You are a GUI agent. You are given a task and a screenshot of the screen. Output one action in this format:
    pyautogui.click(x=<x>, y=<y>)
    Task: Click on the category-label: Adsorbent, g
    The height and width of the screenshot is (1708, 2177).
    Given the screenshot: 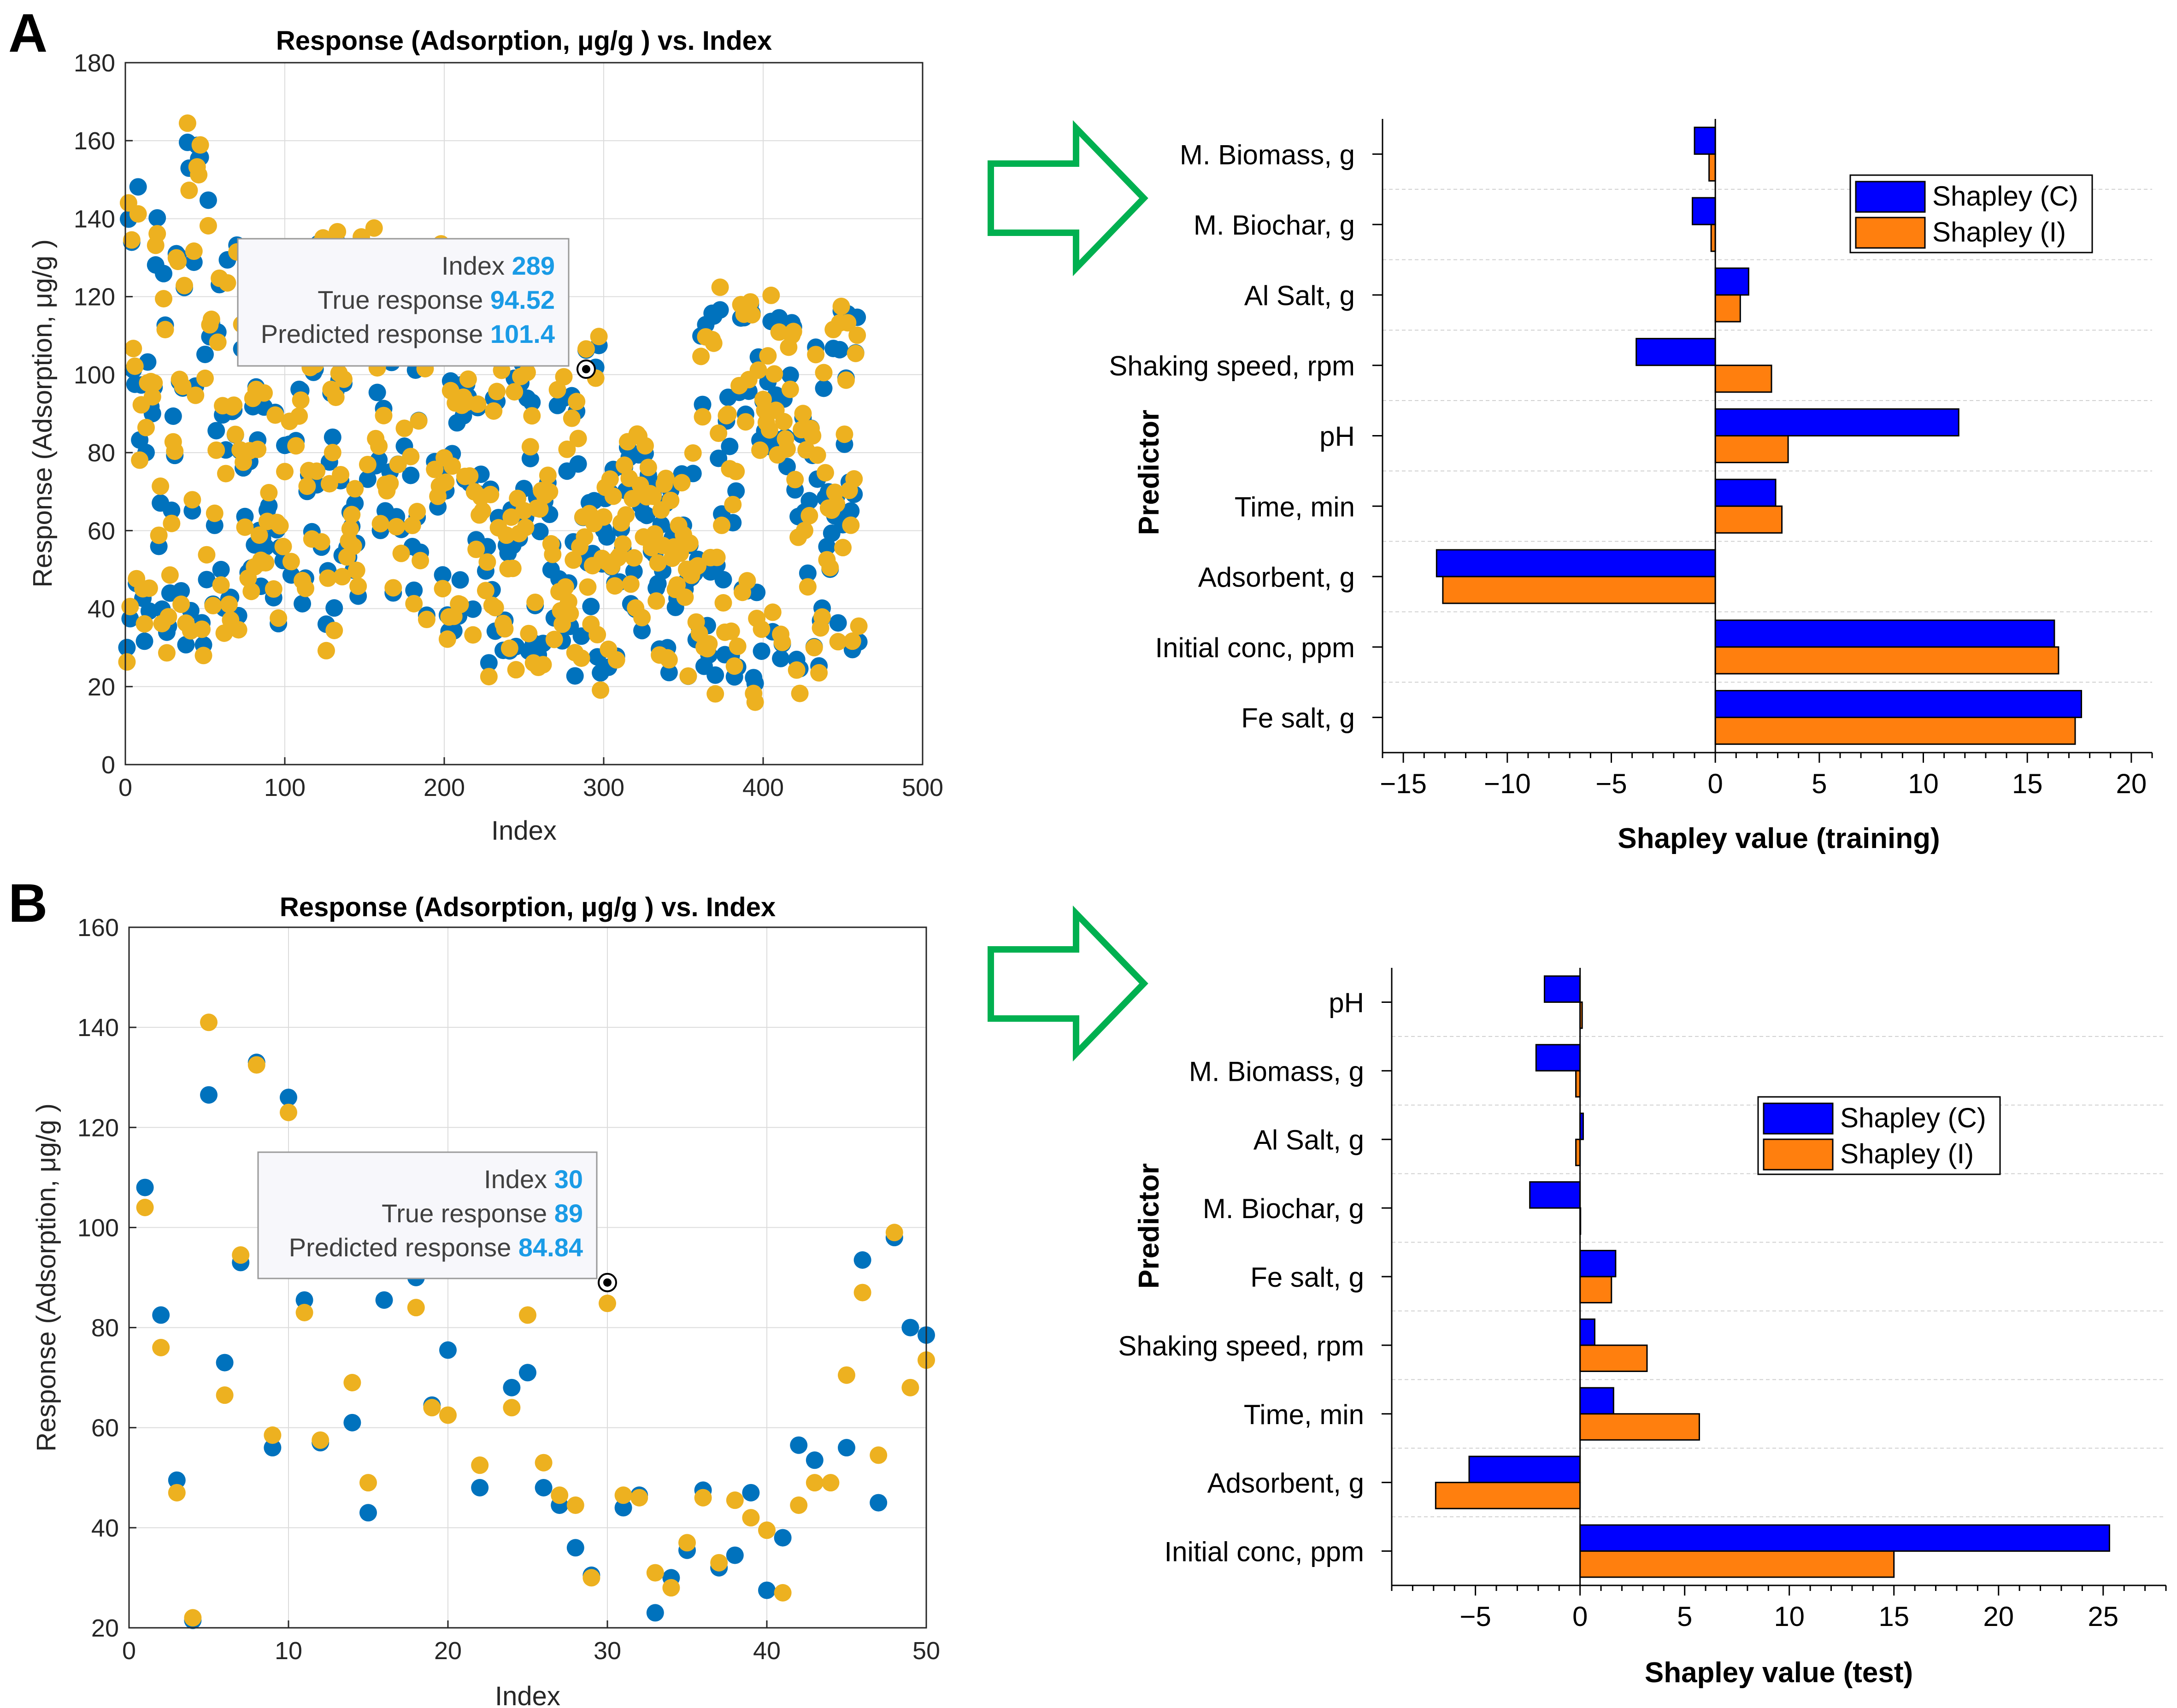 What is the action you would take?
    pyautogui.click(x=1277, y=577)
    